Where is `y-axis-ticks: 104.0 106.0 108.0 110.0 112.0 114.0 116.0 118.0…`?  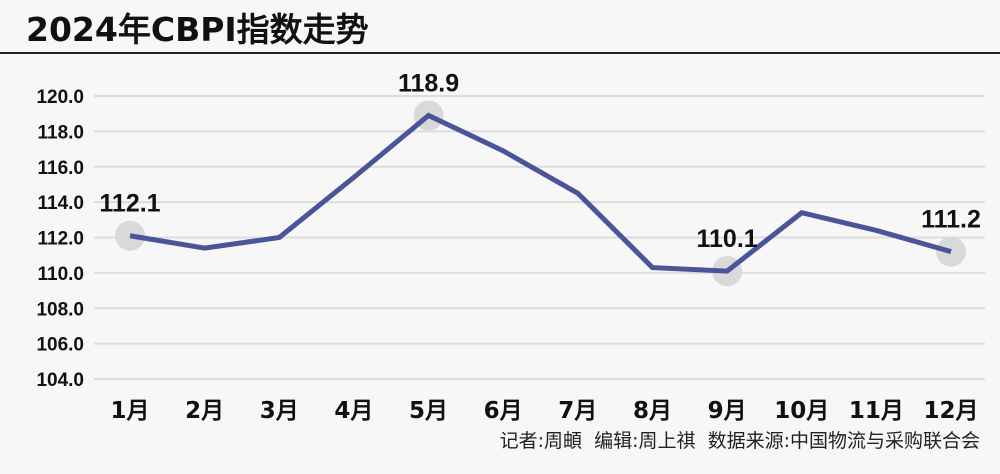
y-axis-ticks: 104.0 106.0 108.0 110.0 112.0 114.0 116.0 118.0… is located at coordinates (60, 239).